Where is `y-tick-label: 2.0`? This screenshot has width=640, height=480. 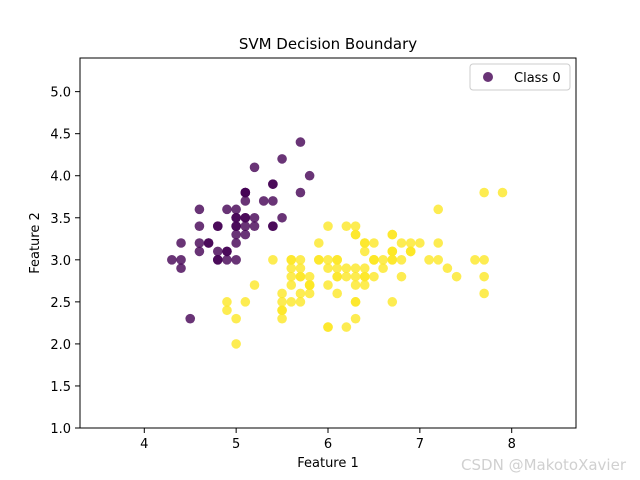
y-tick-label: 2.0 is located at coordinates (60, 345).